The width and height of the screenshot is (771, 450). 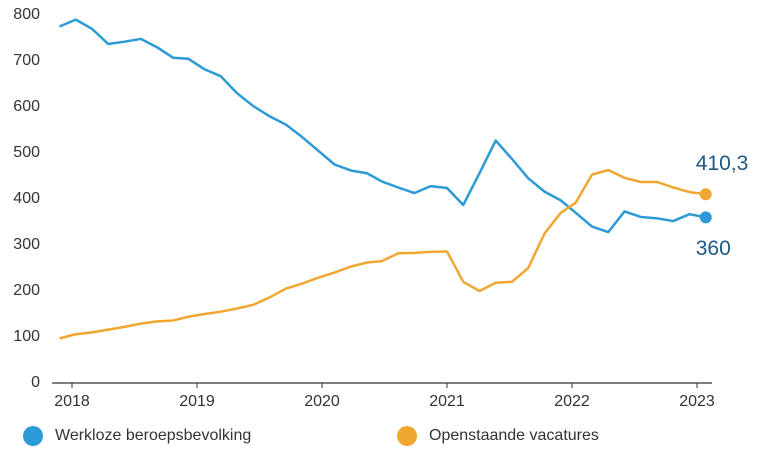 What do you see at coordinates (26, 244) in the screenshot?
I see `y-tick-label: 300` at bounding box center [26, 244].